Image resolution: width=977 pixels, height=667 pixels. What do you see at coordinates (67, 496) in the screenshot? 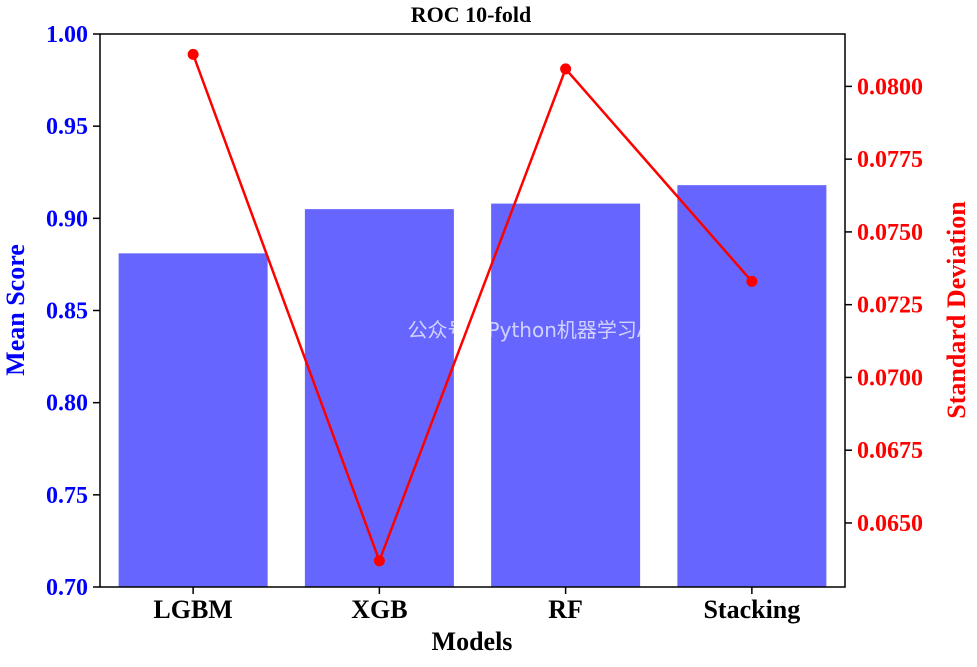
I see `left-tick-label: 0.75` at bounding box center [67, 496].